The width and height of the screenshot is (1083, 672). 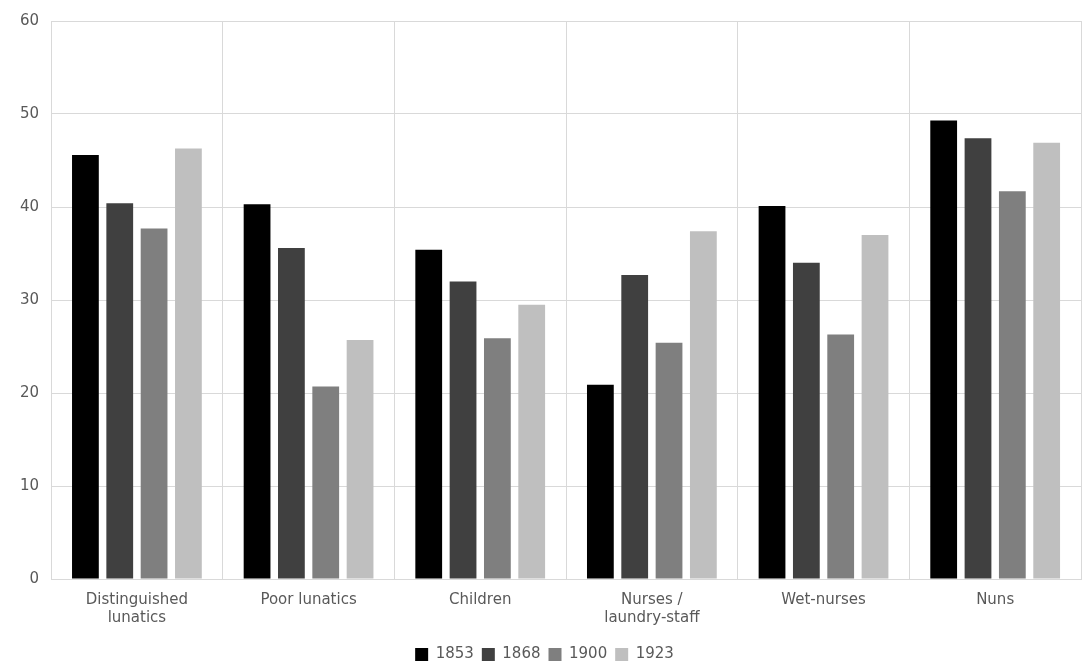 What do you see at coordinates (308, 598) in the screenshot?
I see `x-tick-label: Poor lunatics` at bounding box center [308, 598].